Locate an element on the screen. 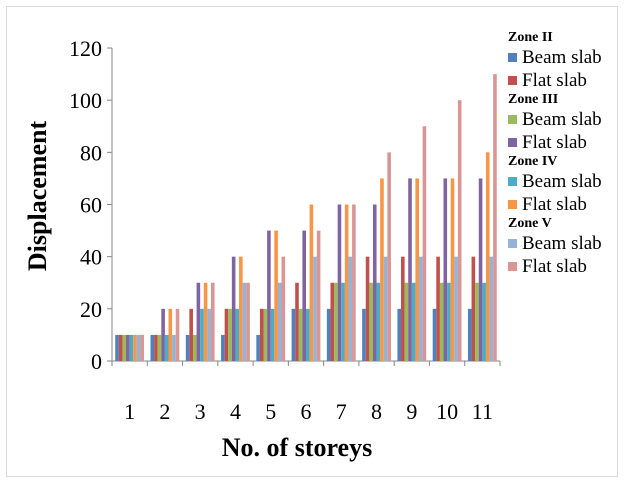  y-tick-label: 80 is located at coordinates (91, 152).